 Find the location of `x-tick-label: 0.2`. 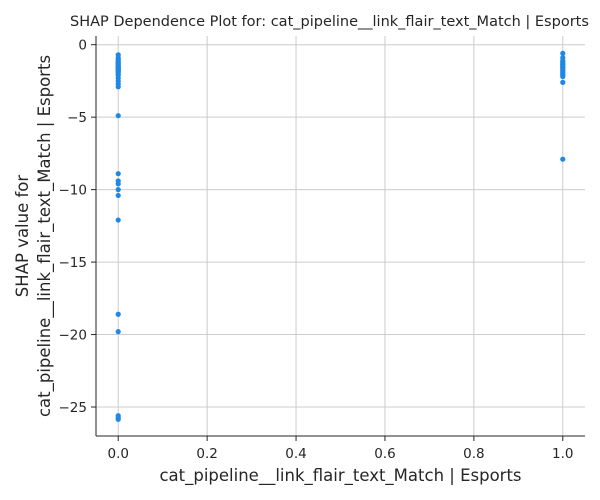

x-tick-label: 0.2 is located at coordinates (206, 454).